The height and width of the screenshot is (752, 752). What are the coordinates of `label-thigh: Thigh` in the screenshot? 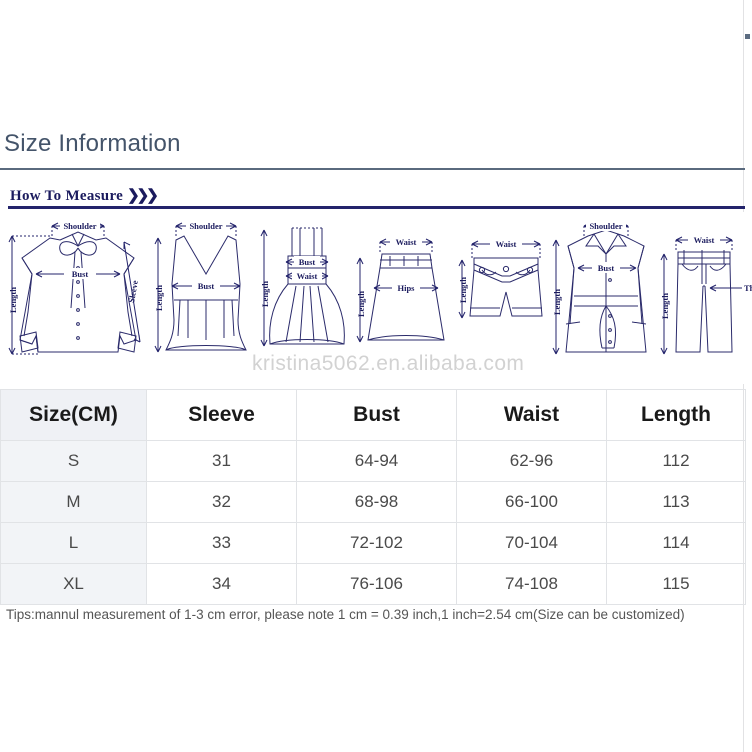 It's located at (748, 288).